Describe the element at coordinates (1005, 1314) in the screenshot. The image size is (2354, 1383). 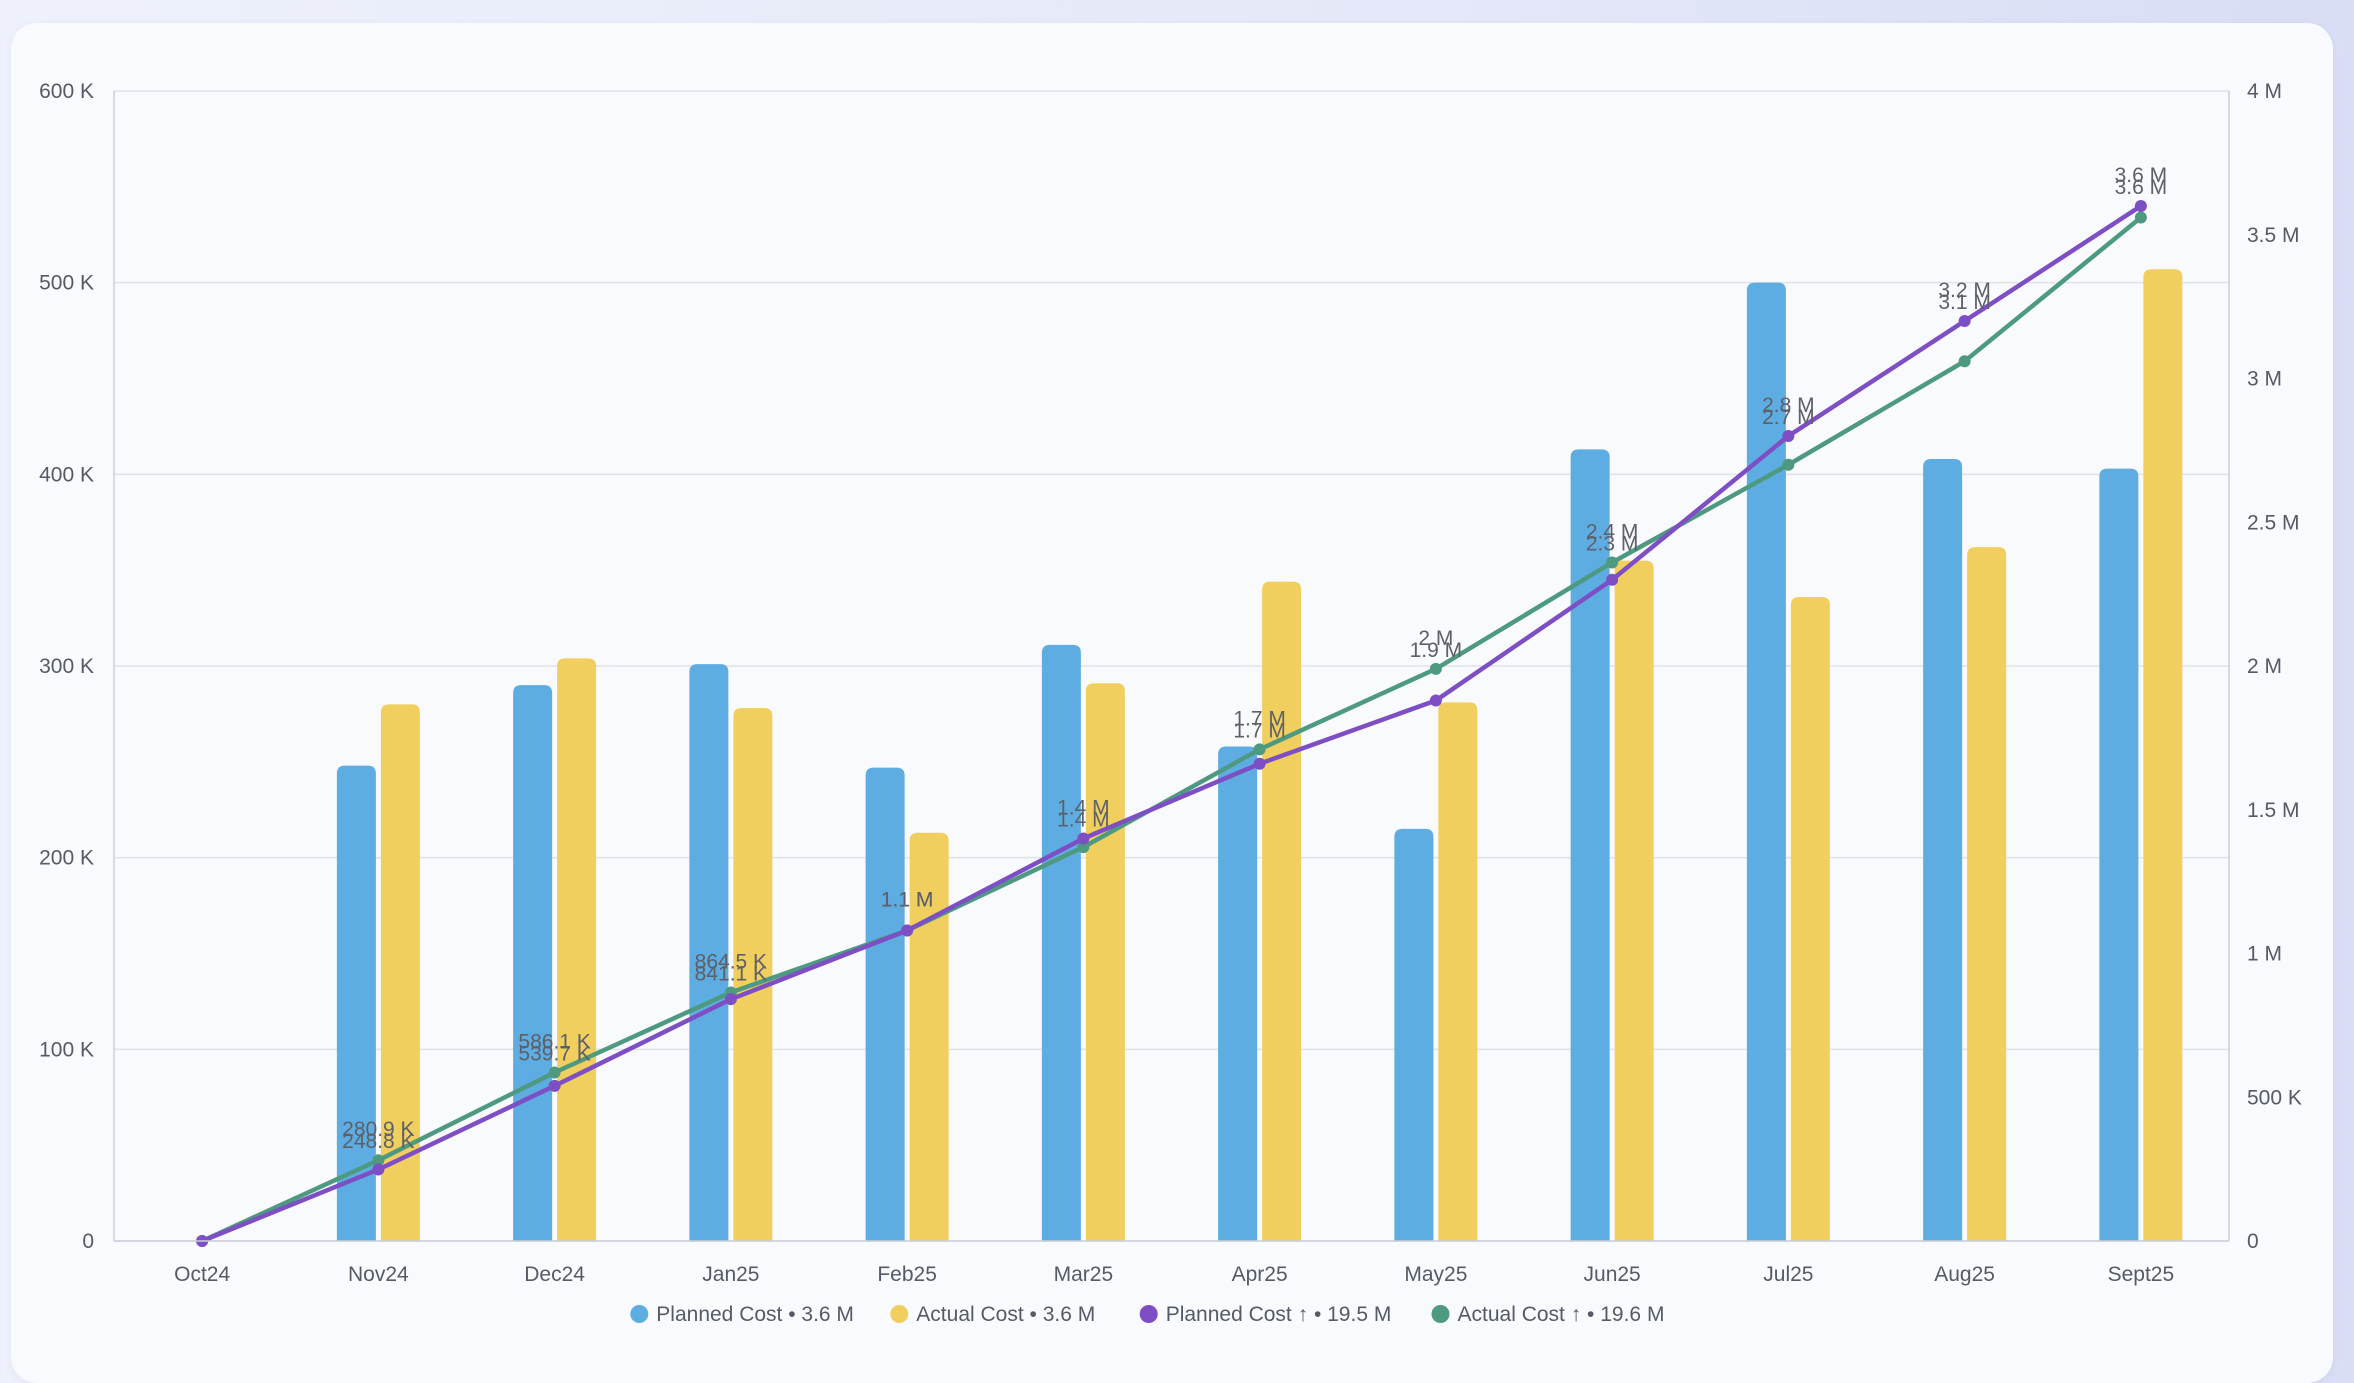
I see `legend-label: Actual Cost • 3.6 M` at that location.